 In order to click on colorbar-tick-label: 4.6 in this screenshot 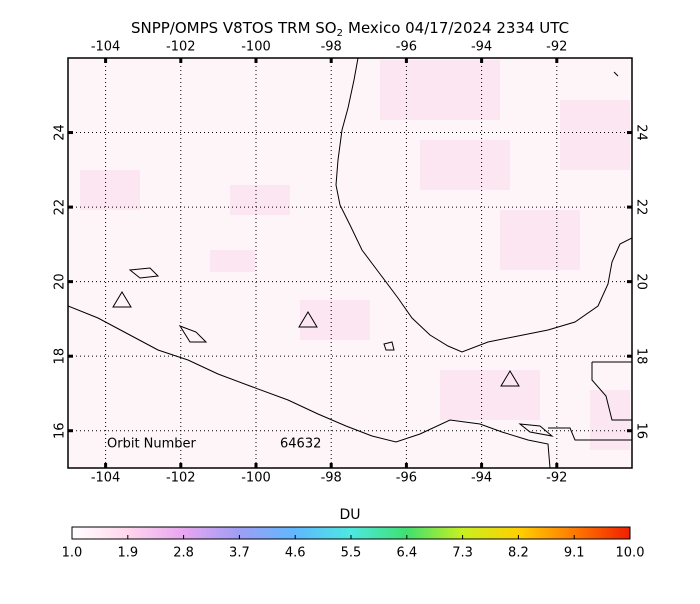, I will do `click(295, 553)`.